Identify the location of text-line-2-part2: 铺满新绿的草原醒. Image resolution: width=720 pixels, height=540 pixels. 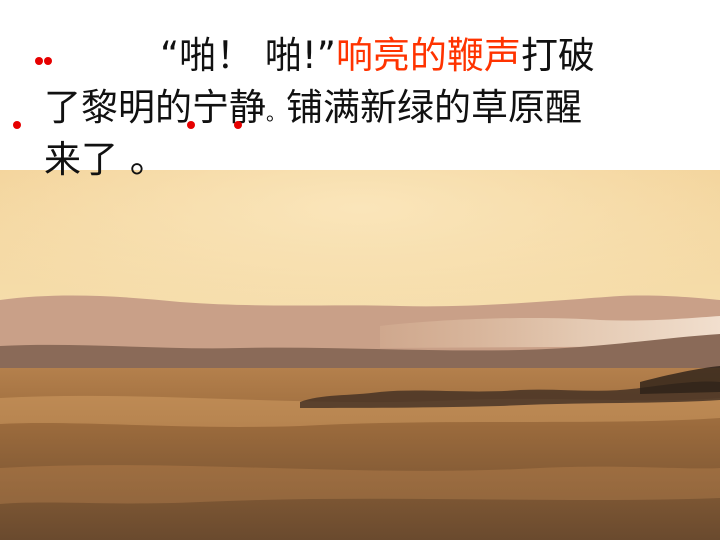
(434, 107).